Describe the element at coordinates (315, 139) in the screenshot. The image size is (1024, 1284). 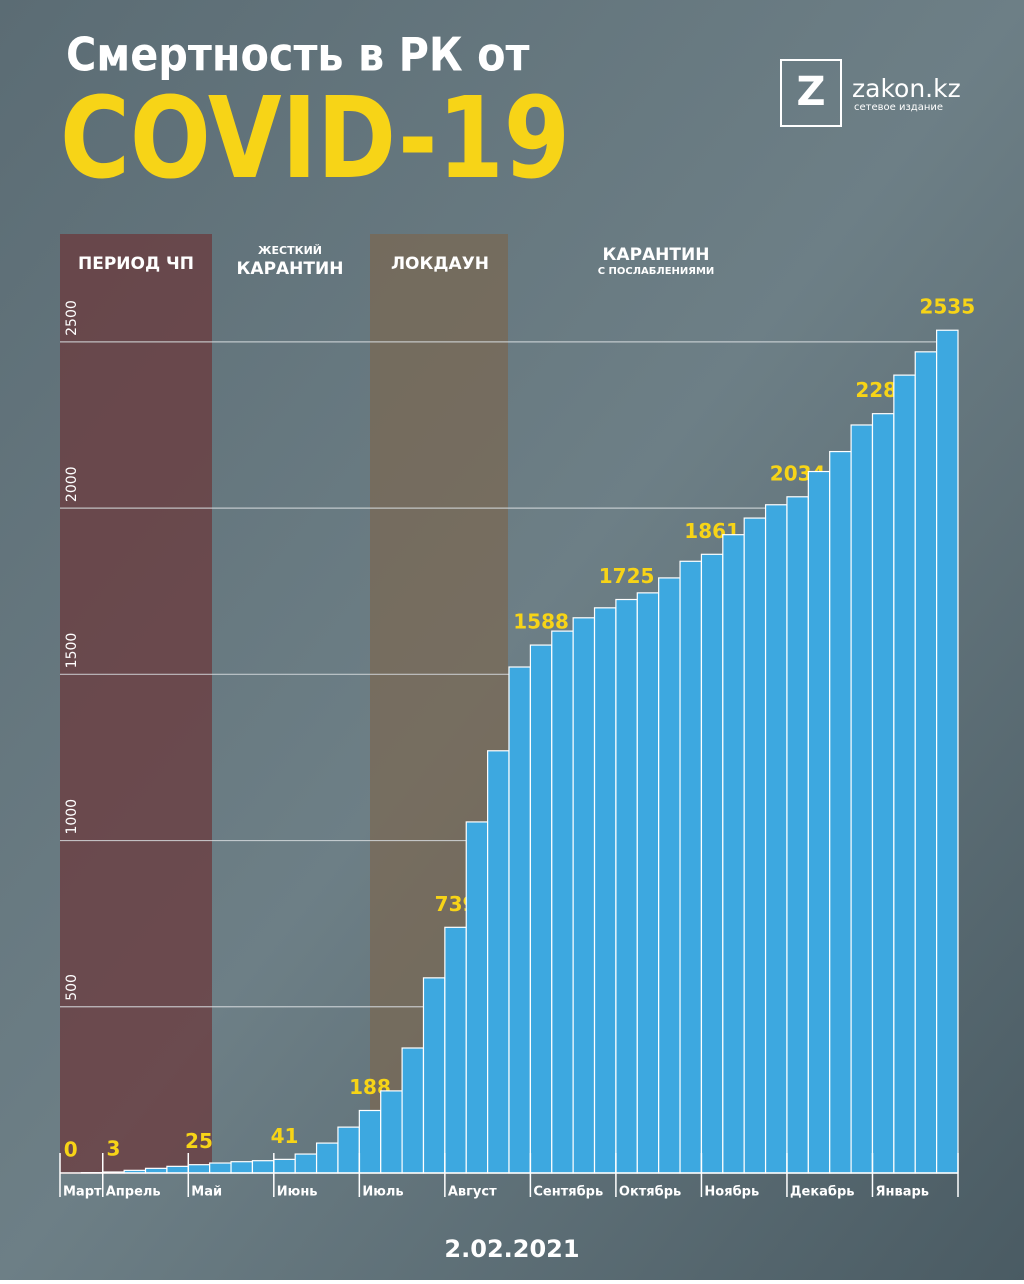
I see `title-big: COVID-19` at that location.